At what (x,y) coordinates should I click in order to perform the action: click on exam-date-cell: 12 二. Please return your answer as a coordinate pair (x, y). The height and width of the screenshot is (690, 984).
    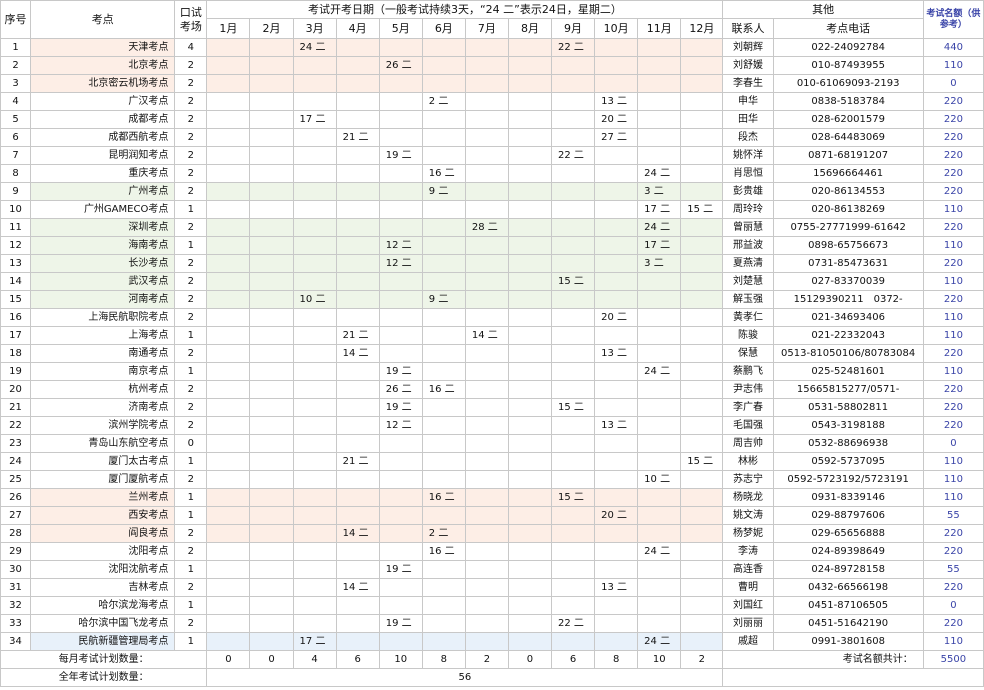
    Looking at the image, I should click on (400, 425).